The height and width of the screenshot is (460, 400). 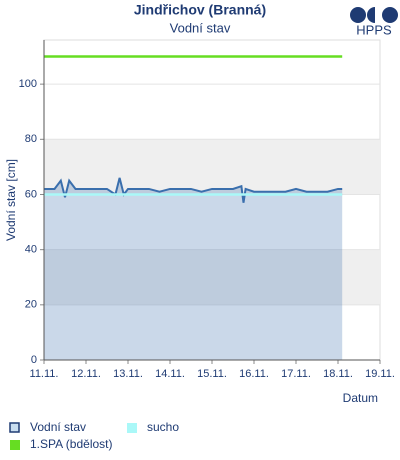 What do you see at coordinates (28, 84) in the screenshot?
I see `y-tick-label: 100` at bounding box center [28, 84].